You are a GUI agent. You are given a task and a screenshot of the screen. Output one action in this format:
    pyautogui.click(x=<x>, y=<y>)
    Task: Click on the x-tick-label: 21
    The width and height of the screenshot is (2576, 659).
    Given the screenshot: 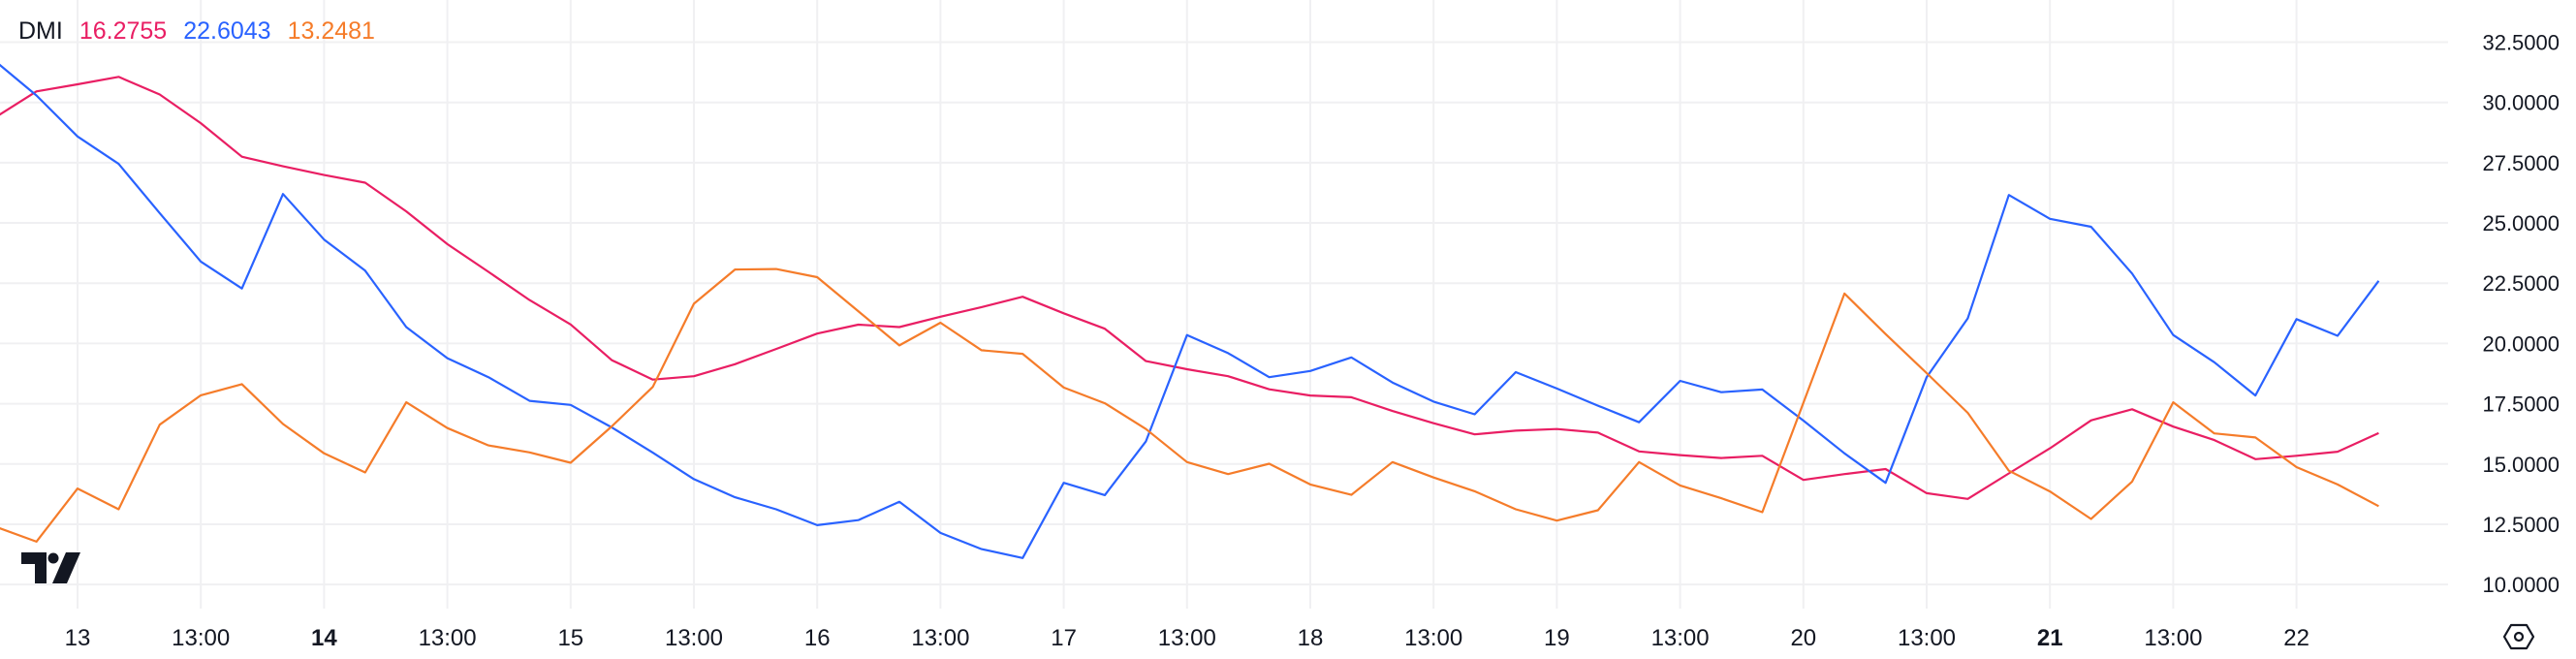 What is the action you would take?
    pyautogui.click(x=2050, y=638)
    